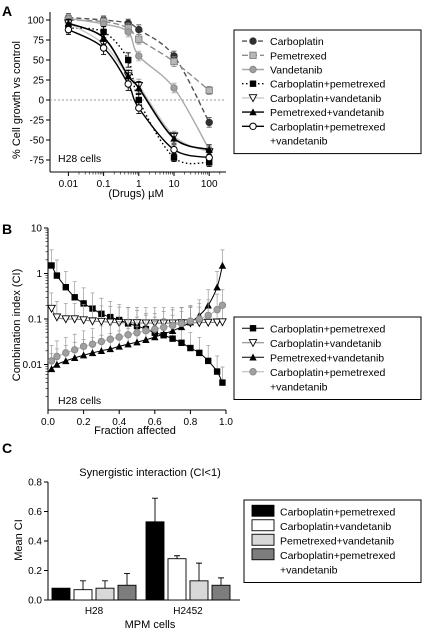 Image resolution: width=425 pixels, height=633 pixels. What do you see at coordinates (35, 601) in the screenshot?
I see `panel-c-y-tick-label: 0.0` at bounding box center [35, 601].